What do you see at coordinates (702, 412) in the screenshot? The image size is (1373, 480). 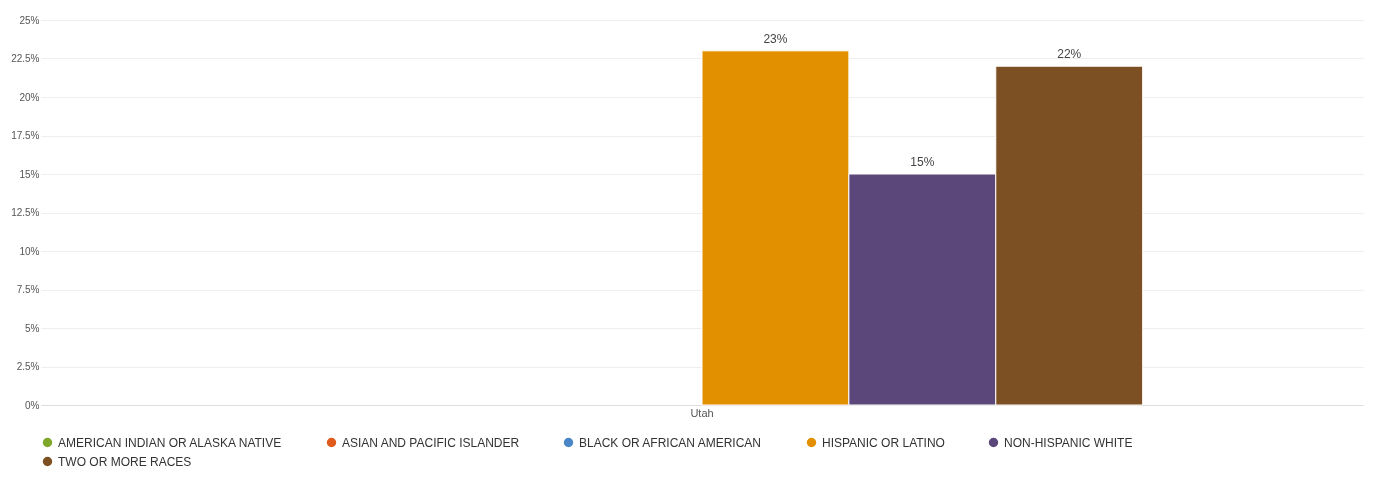 I see `x-tick-label: Utah` at bounding box center [702, 412].